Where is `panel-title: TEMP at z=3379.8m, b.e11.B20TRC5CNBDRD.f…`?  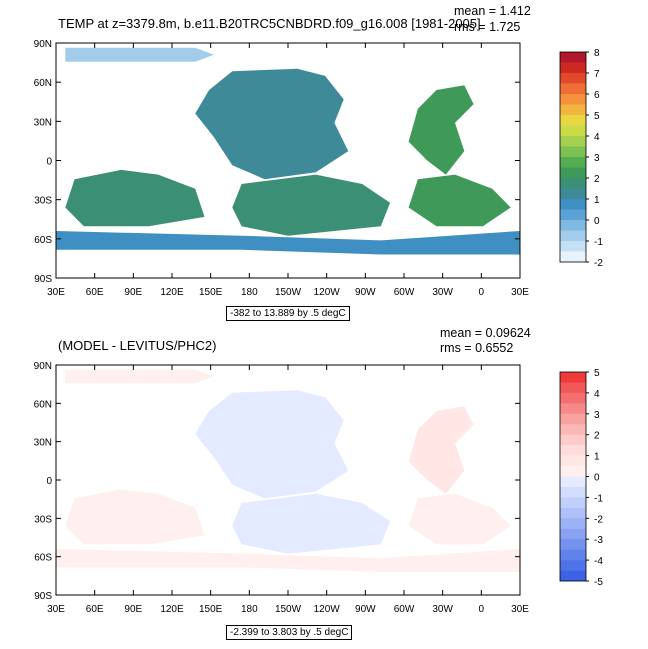
panel-title: TEMP at z=3379.8m, b.e11.B20TRC5CNBDRD.f… is located at coordinates (269, 23).